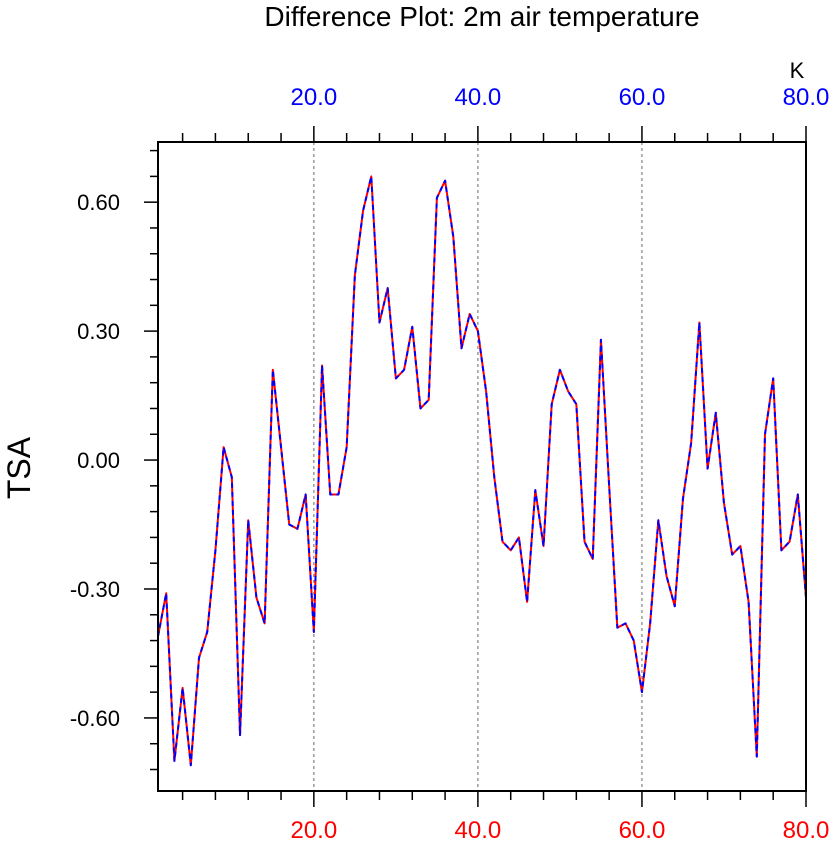  Describe the element at coordinates (559, 830) in the screenshot. I see `x-tick-labels-bottom: 20.0 40.0 60.0 80.0` at that location.